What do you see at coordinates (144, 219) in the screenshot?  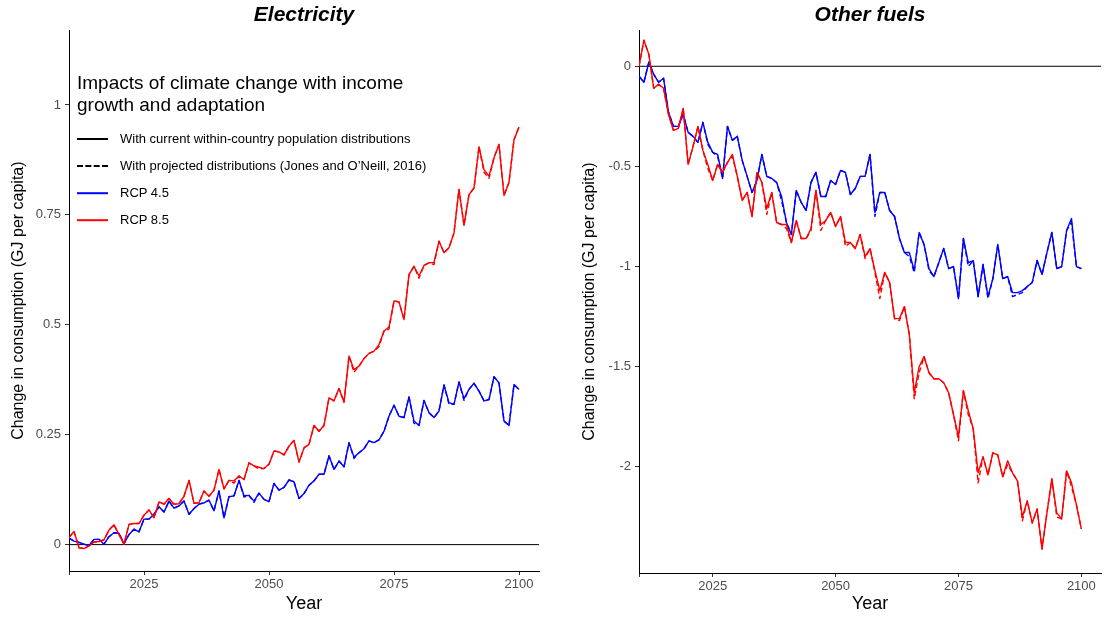 I see `legend-label: RCP 8.5` at bounding box center [144, 219].